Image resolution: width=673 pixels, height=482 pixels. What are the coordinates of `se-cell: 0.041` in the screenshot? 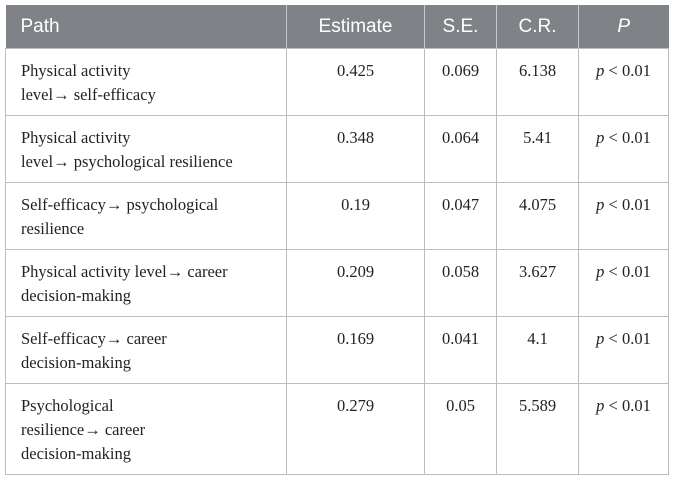 It's located at (460, 350).